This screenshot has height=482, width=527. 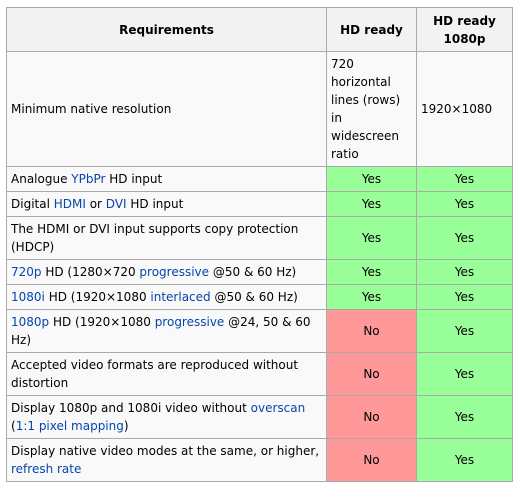 What do you see at coordinates (28, 297) in the screenshot?
I see `wiki-link: 1080i` at bounding box center [28, 297].